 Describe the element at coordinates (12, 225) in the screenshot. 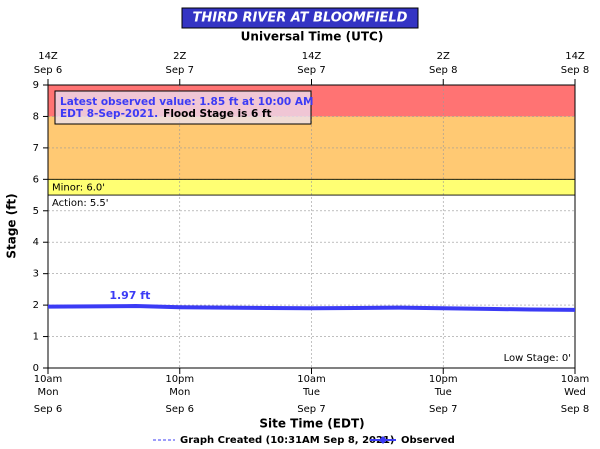

I see `y-axis-label: Stage (ft)` at that location.